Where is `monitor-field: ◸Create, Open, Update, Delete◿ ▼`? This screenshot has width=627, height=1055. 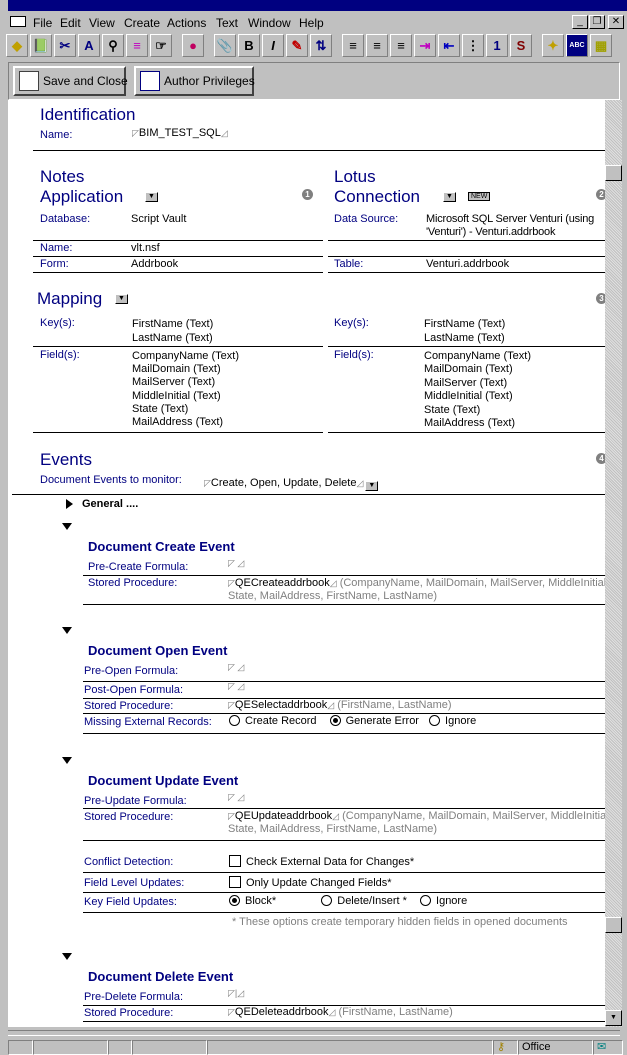
monitor-field: ◸Create, Open, Update, Delete◿ ▼ is located at coordinates (291, 484).